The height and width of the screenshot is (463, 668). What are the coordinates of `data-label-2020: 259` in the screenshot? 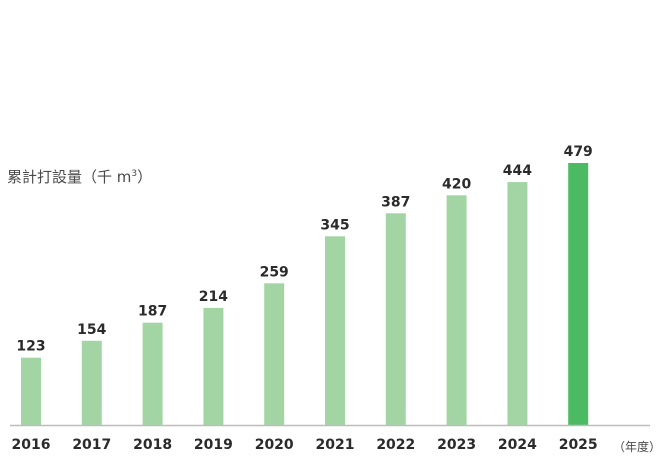 It's located at (274, 272).